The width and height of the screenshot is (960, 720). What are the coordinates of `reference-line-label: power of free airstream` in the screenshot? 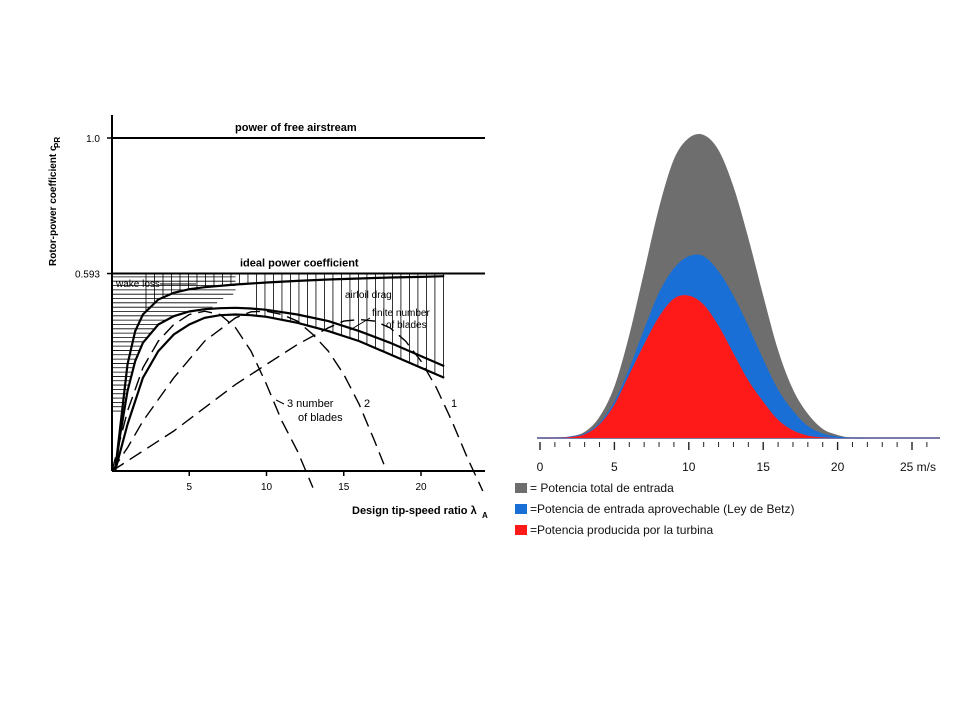 It's located at (296, 128).